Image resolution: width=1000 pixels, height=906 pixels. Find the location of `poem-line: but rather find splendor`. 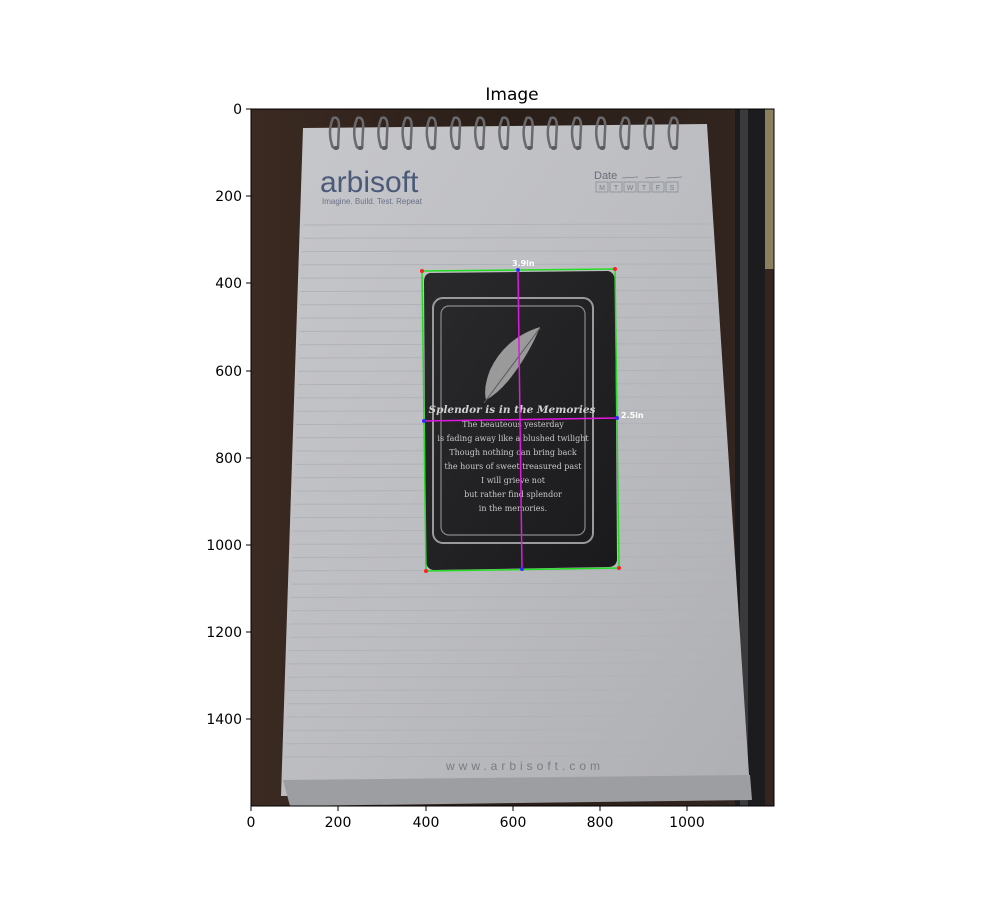

poem-line: but rather find splendor is located at coordinates (513, 494).